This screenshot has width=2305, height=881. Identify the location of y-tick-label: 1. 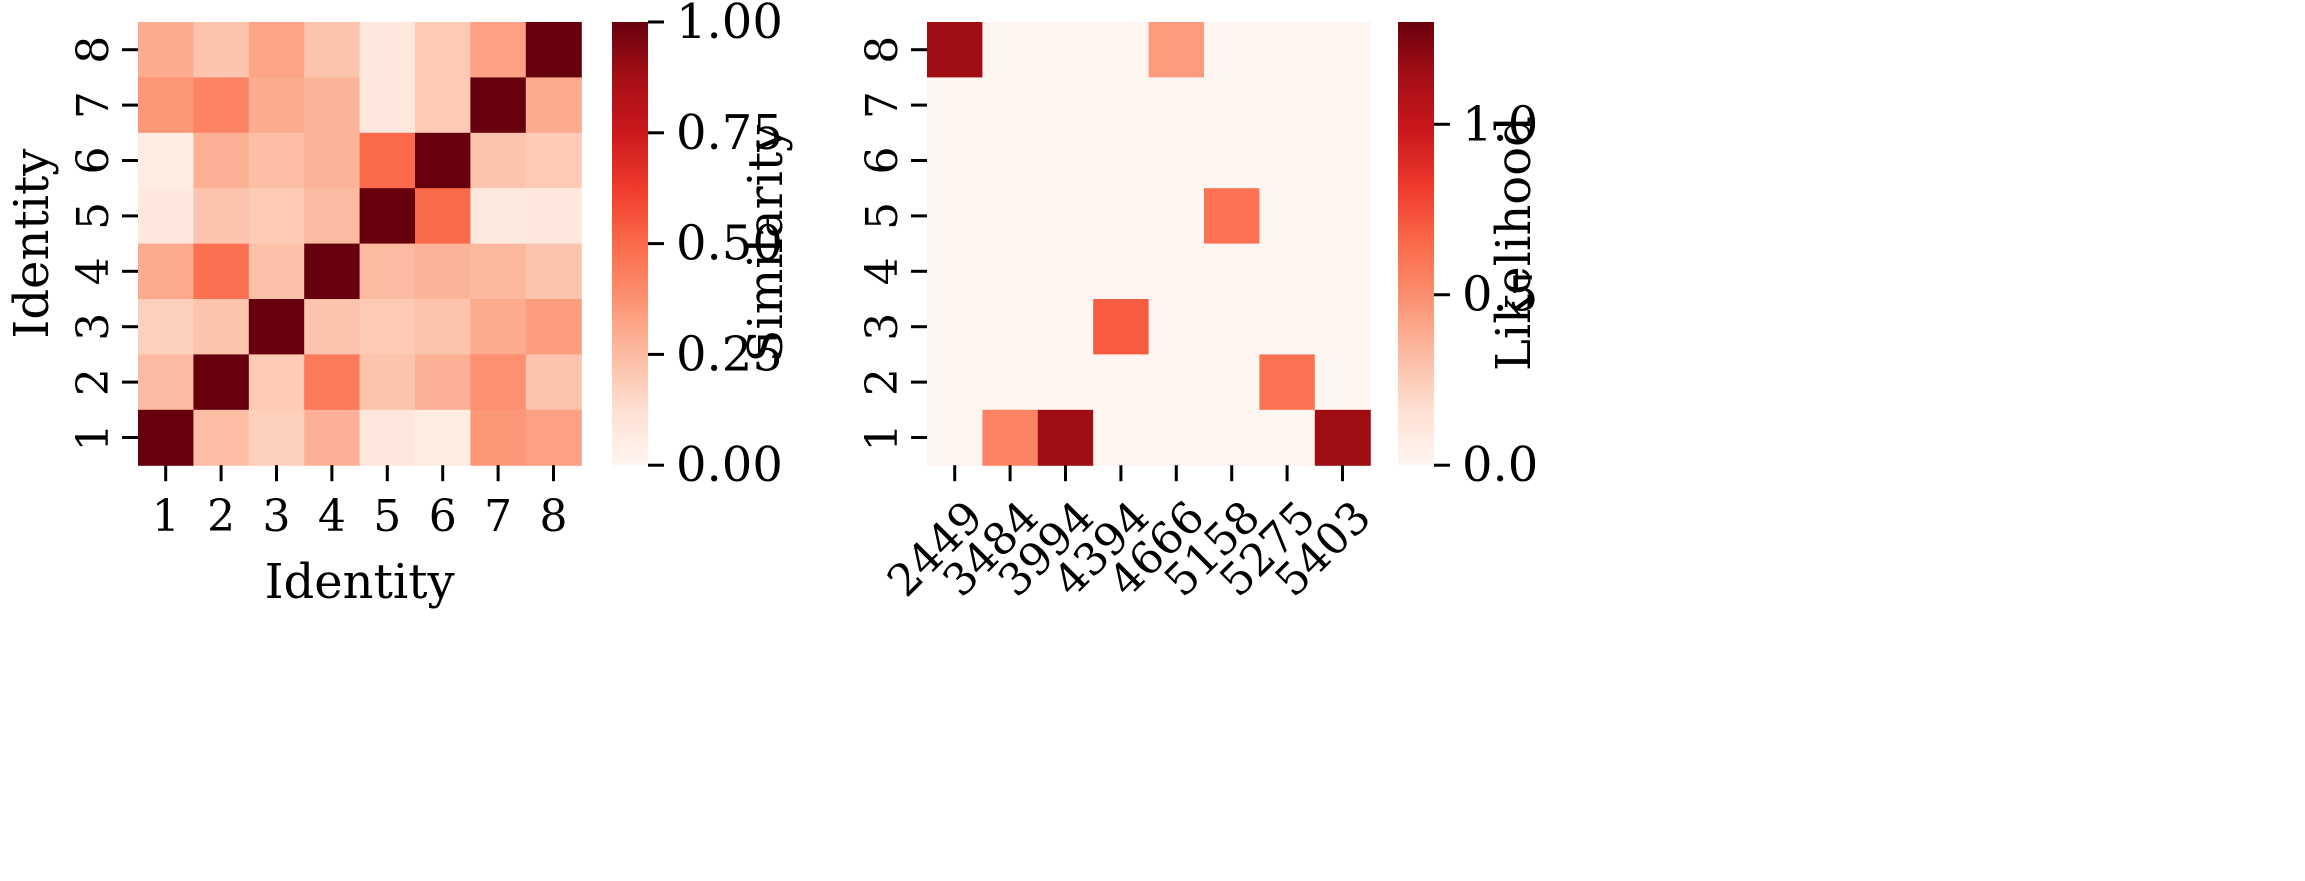
(93, 438).